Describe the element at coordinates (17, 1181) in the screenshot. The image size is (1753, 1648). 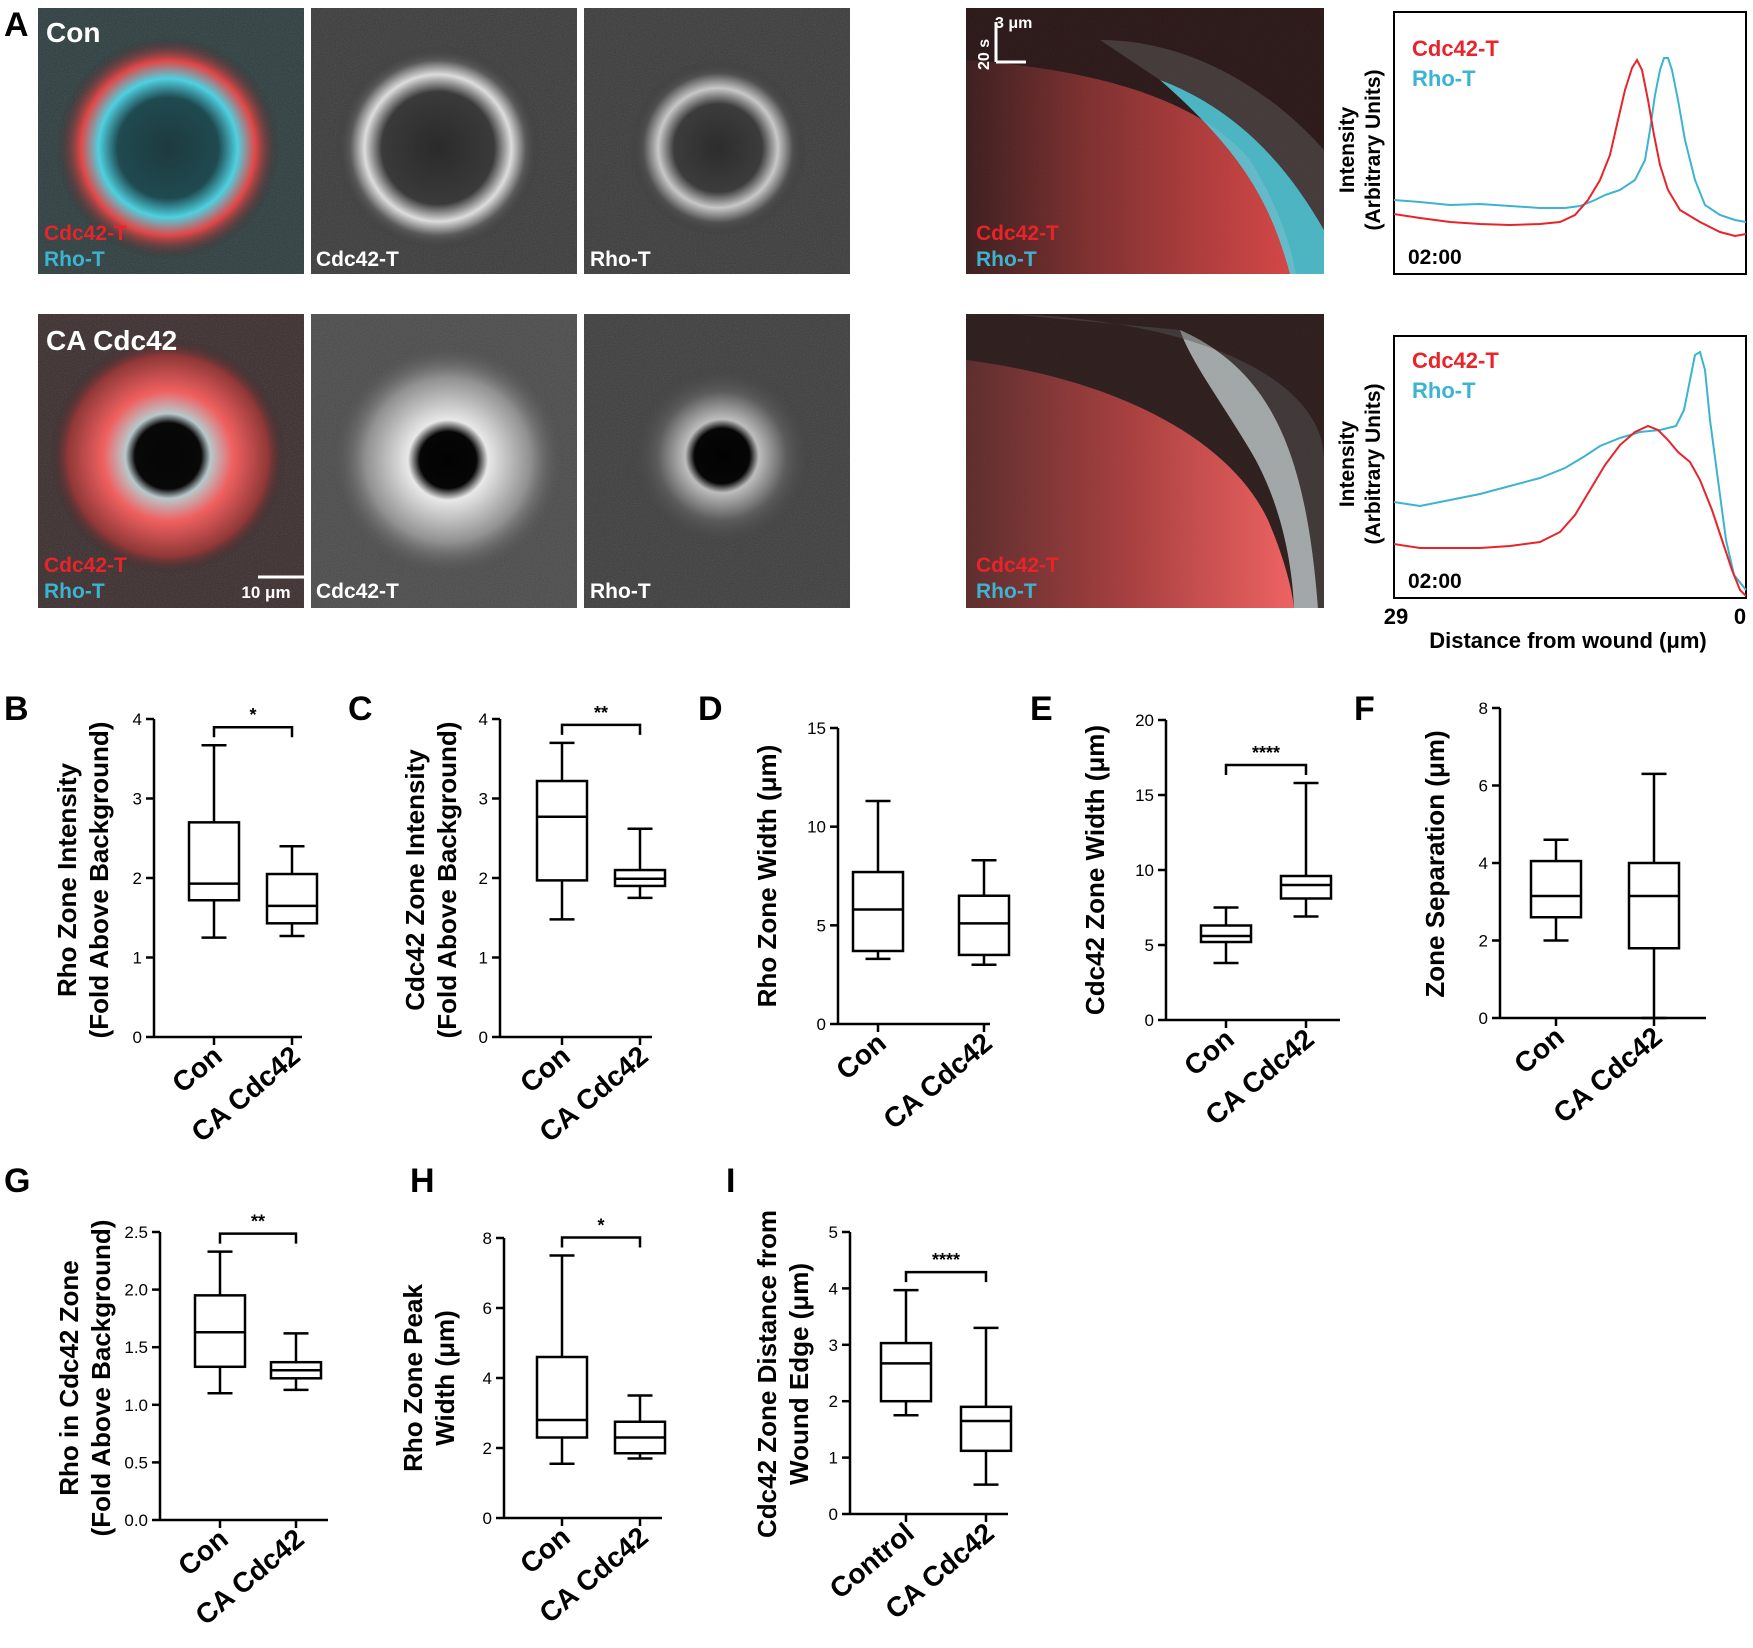
I see `panel-letter-g: G` at that location.